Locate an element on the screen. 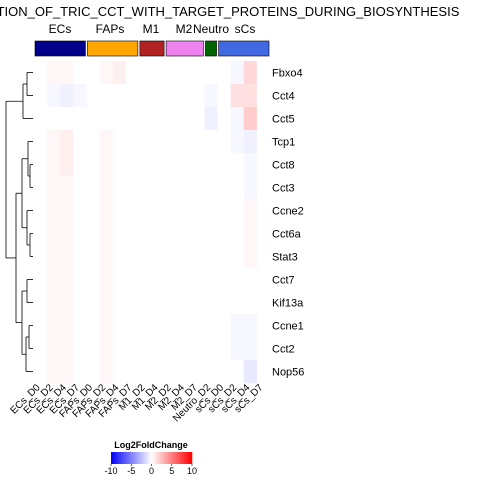 This screenshot has height=480, width=480. legend-title: Log2FoldChange is located at coordinates (151, 445).